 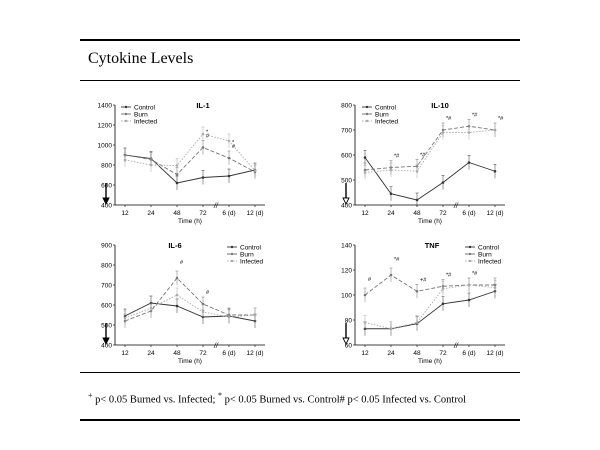 I want to click on footnote-text-3: p< 0.05 Infected vs. Control, so click(x=405, y=400).